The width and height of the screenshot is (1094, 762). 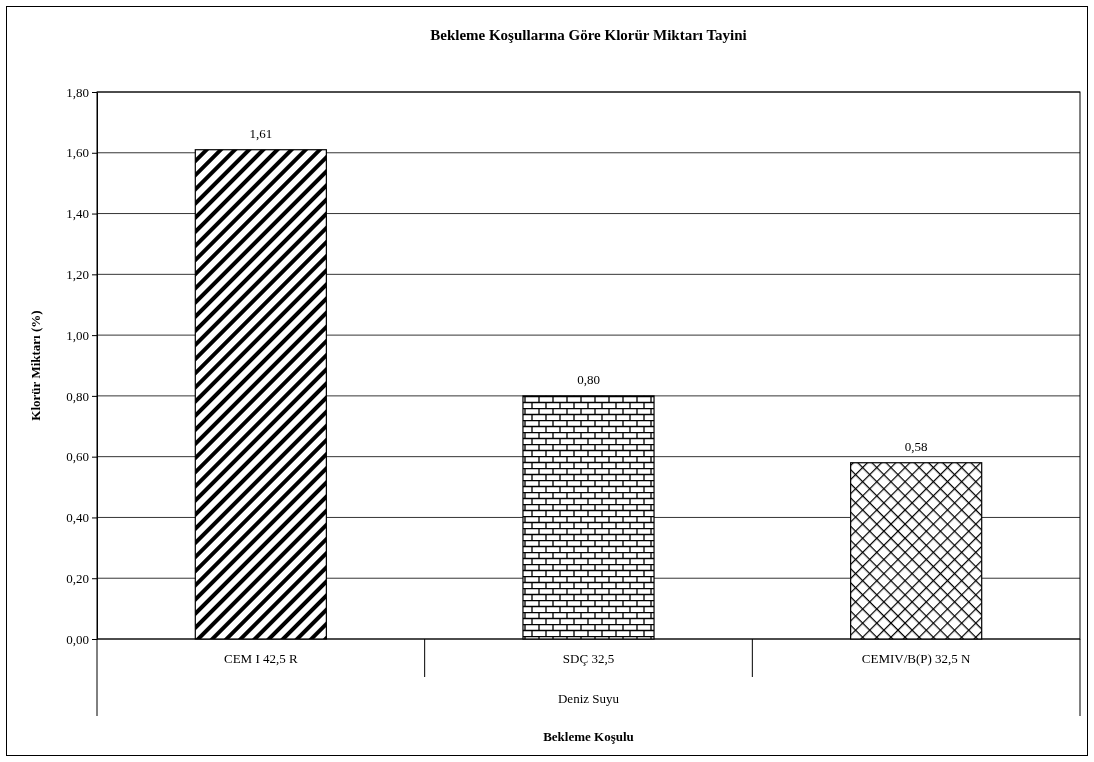 I want to click on y-tick-label: 0,40, so click(x=77, y=518).